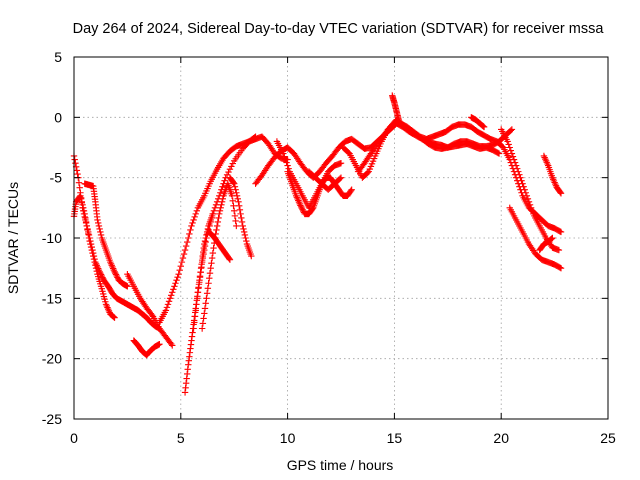  What do you see at coordinates (58, 117) in the screenshot?
I see `y-tick-label: 0` at bounding box center [58, 117].